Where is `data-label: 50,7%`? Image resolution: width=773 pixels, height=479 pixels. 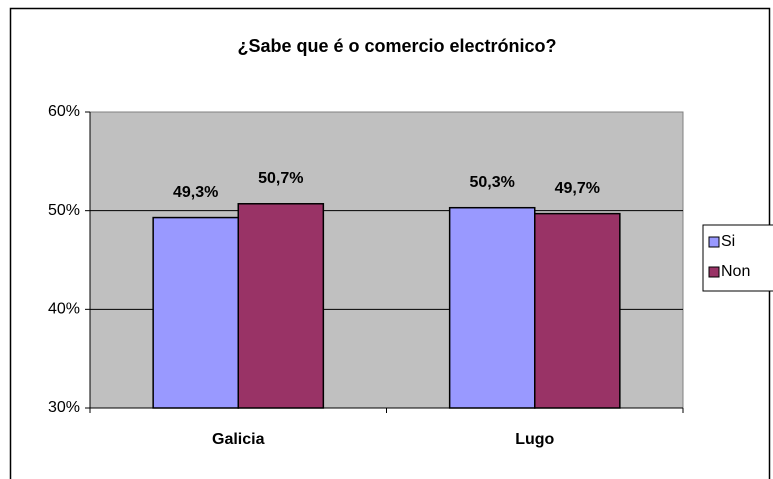 data-label: 50,7% is located at coordinates (280, 178).